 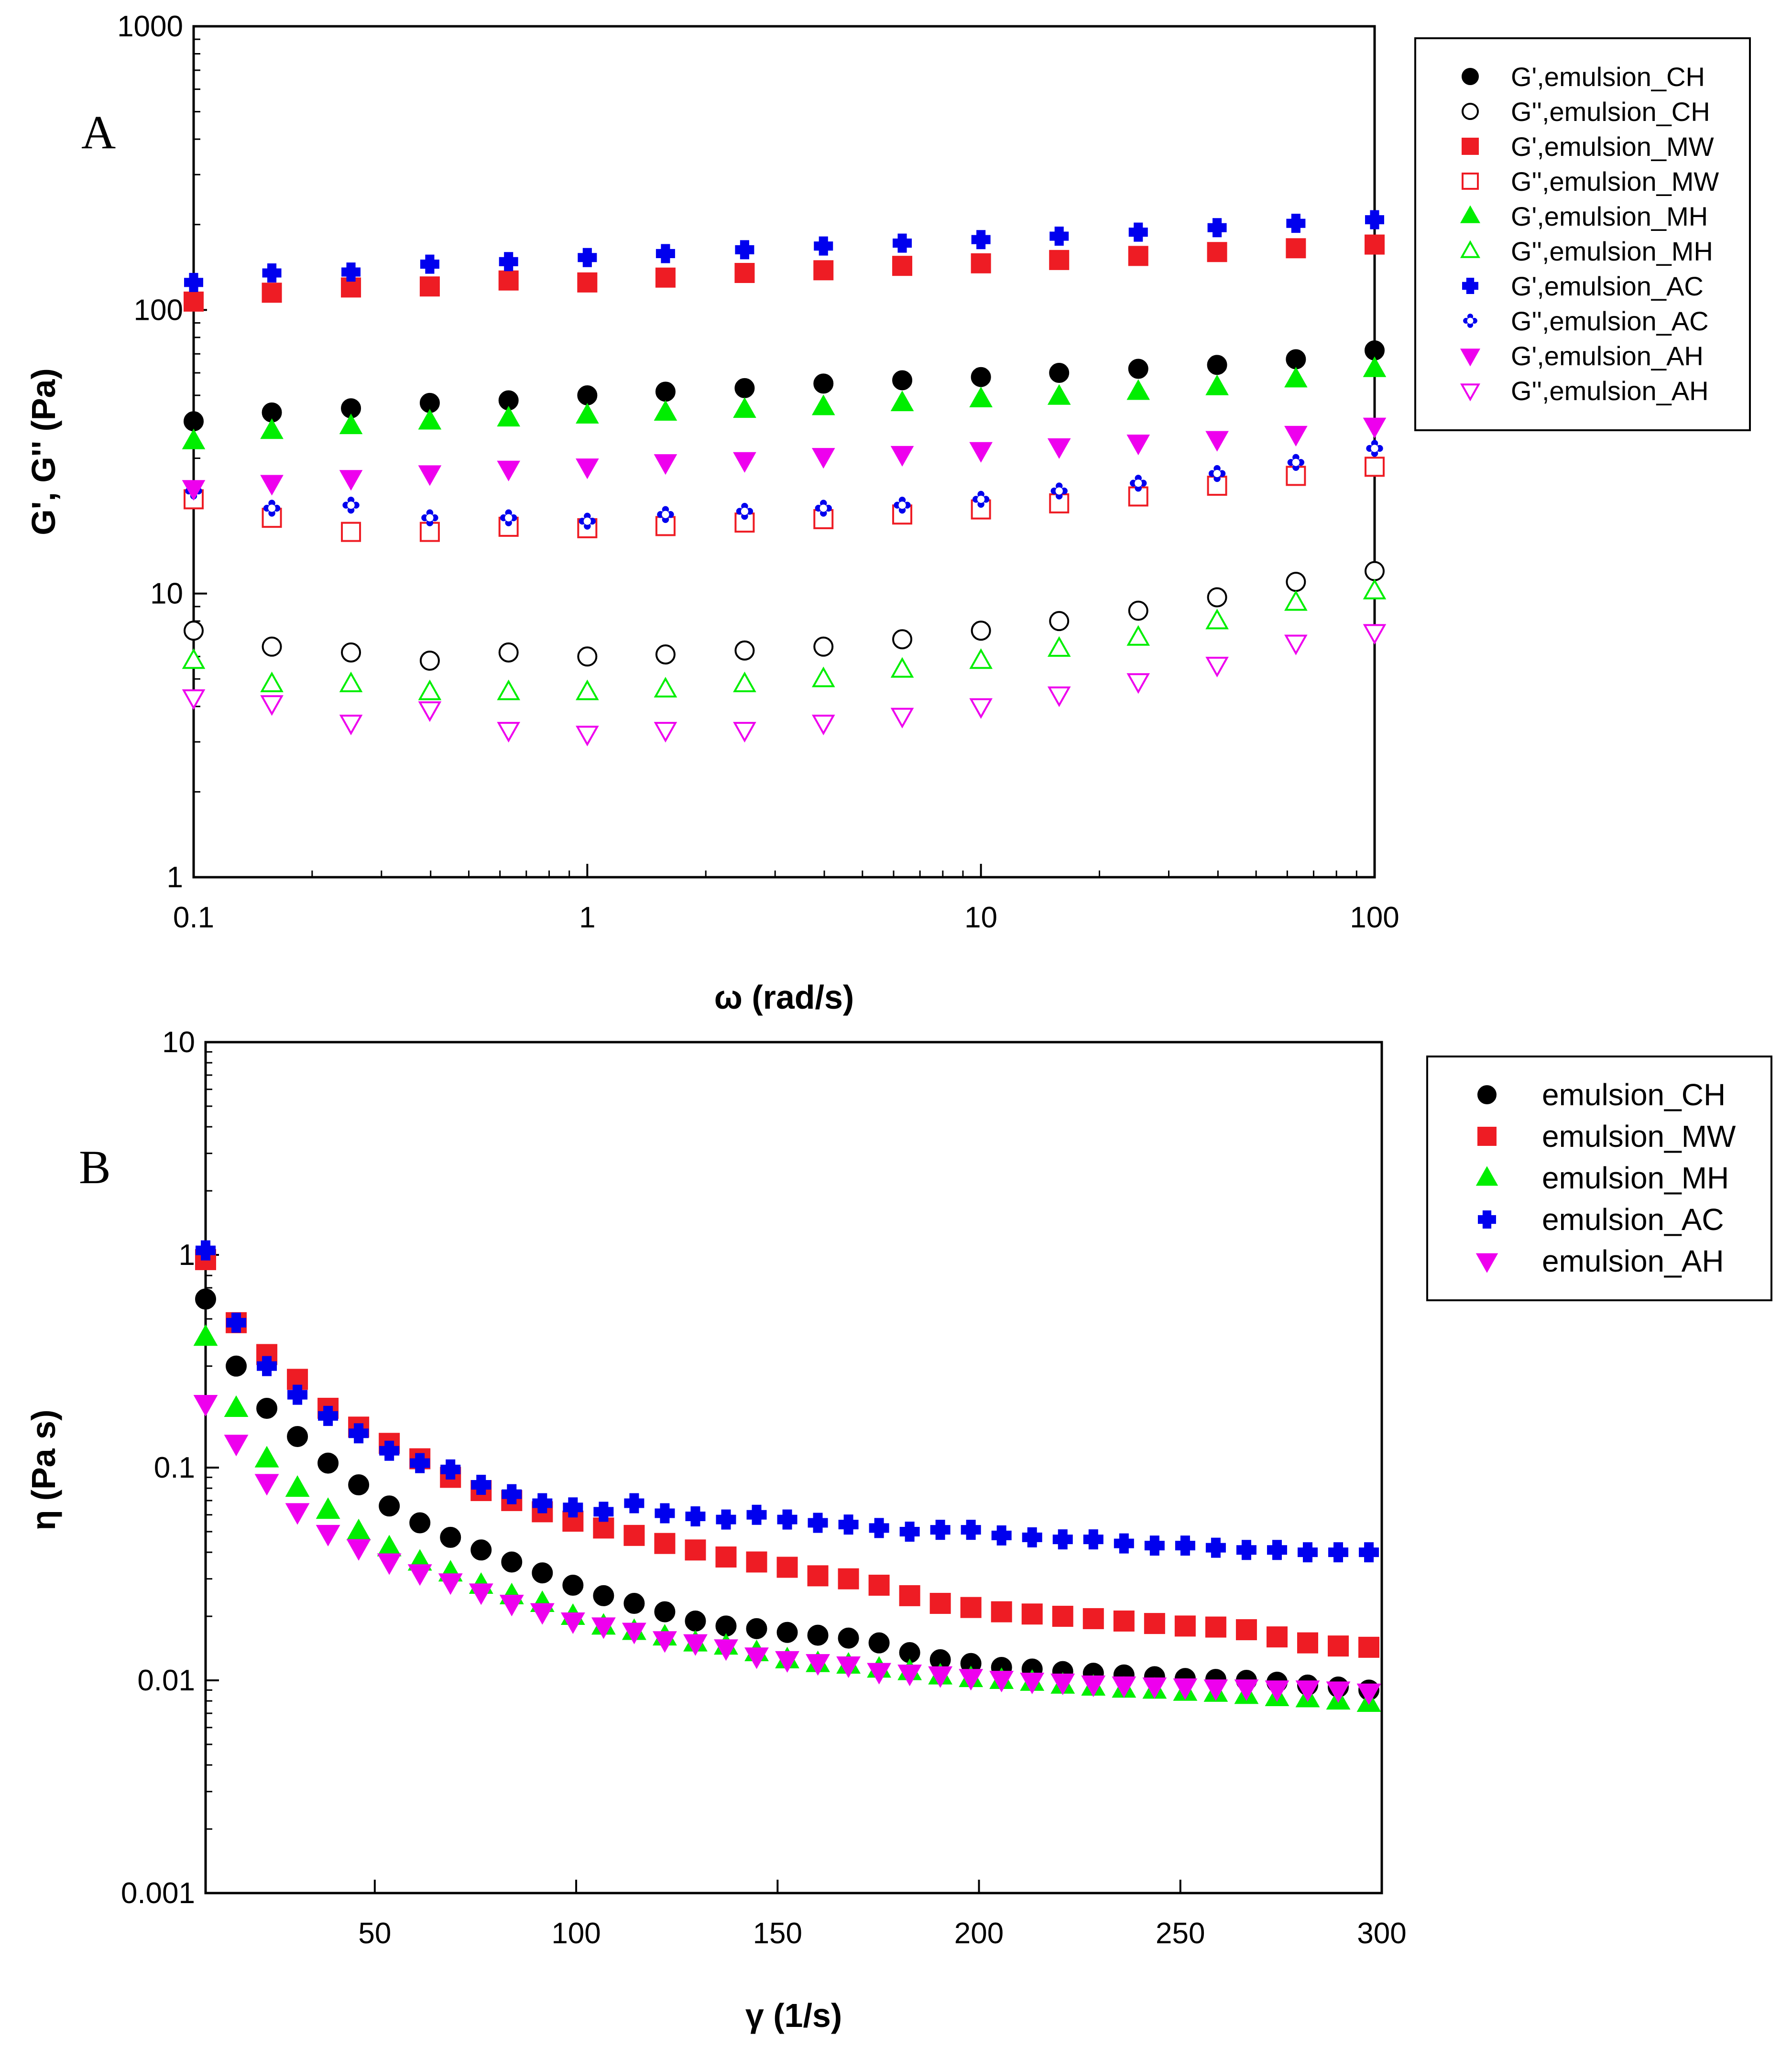 What do you see at coordinates (1180, 1934) in the screenshot?
I see `x-tick-label: 250` at bounding box center [1180, 1934].